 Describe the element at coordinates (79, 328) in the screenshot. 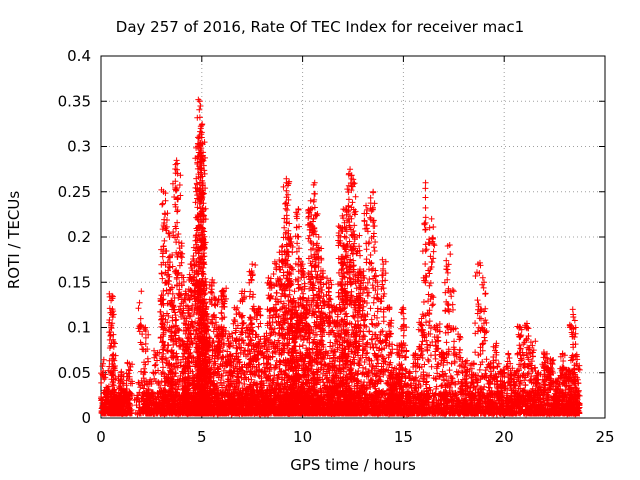

I see `y-tick-label: 0.1` at that location.